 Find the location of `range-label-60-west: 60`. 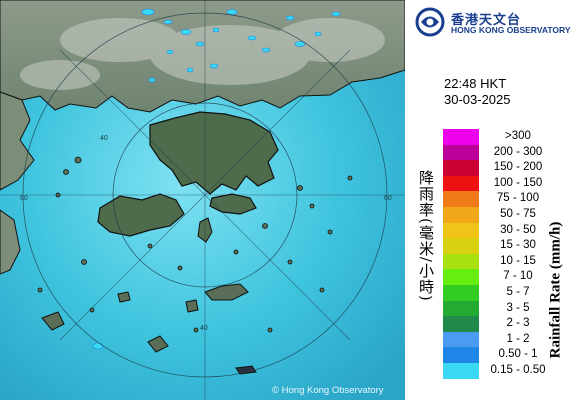

range-label-60-west: 60 is located at coordinates (24, 198).